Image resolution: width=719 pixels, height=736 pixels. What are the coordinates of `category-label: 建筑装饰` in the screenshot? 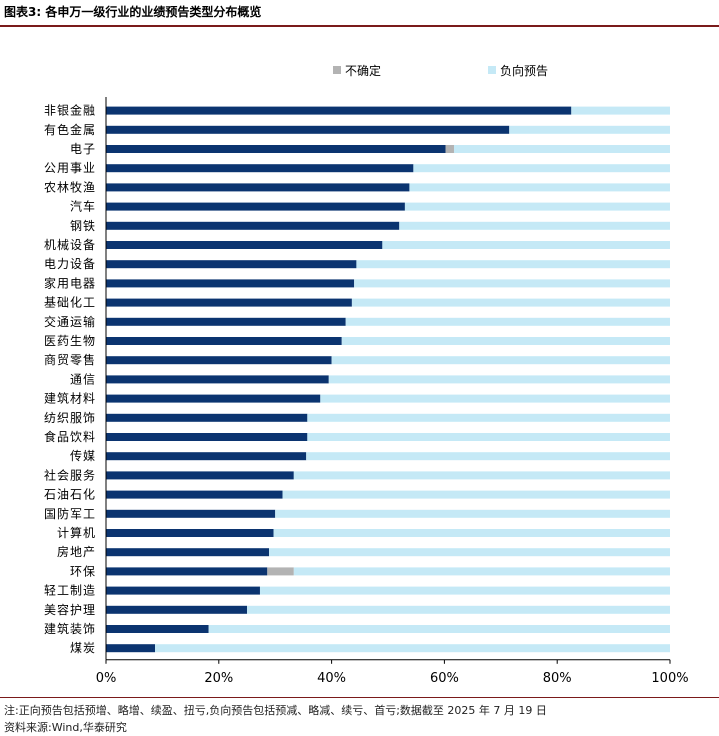 It's located at (70, 628).